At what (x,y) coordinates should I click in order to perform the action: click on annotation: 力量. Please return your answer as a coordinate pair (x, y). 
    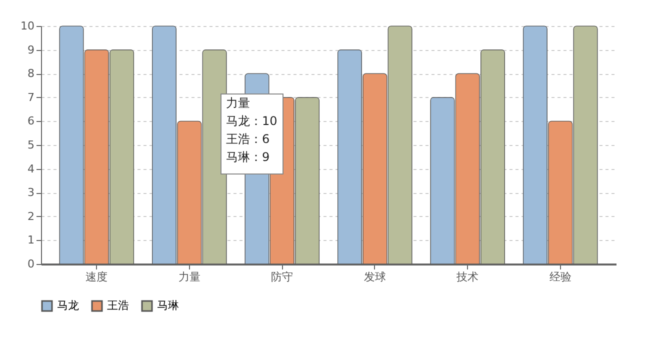
    Looking at the image, I should click on (238, 103).